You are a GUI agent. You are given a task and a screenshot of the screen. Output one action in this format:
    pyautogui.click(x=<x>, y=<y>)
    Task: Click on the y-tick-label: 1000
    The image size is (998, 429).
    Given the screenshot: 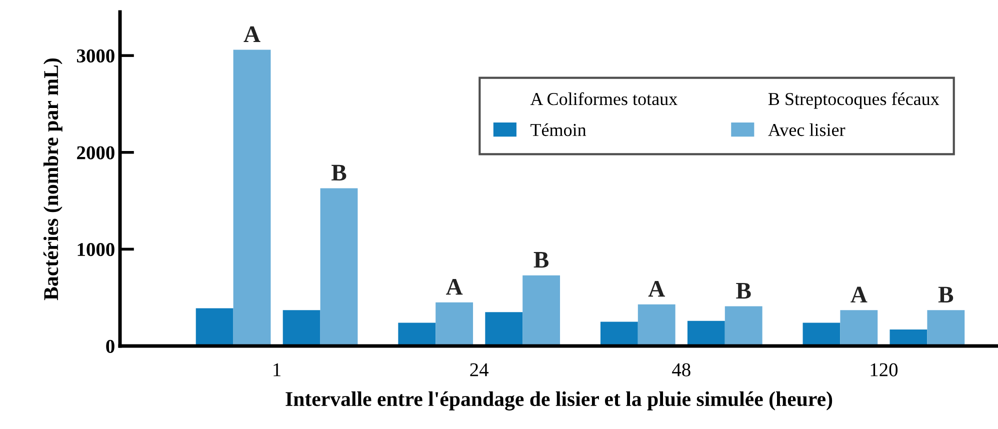 What is the action you would take?
    pyautogui.click(x=96, y=249)
    